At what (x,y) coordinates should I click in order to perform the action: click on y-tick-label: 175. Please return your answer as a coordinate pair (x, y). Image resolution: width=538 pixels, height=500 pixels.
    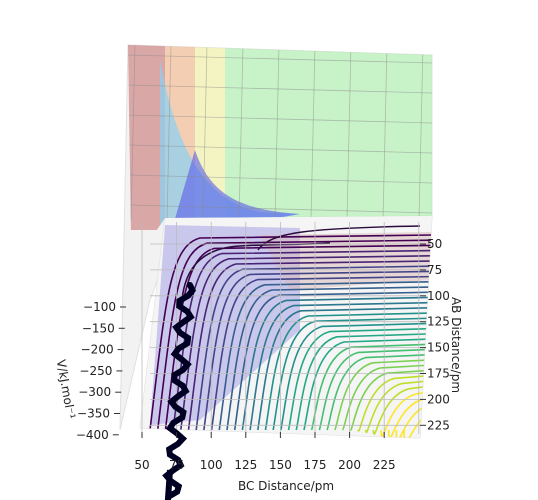
    Looking at the image, I should click on (438, 374).